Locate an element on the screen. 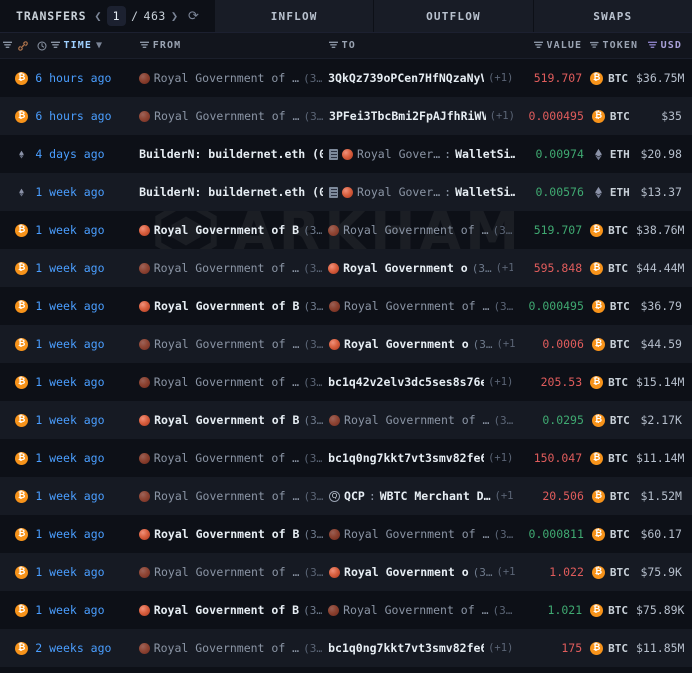 The image size is (692, 673). cell-time: 2 weeks ago is located at coordinates (73, 648).